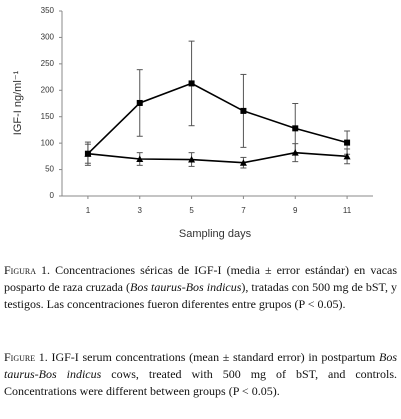 The height and width of the screenshot is (419, 401). Describe the element at coordinates (27, 270) in the screenshot. I see `caption-label: Figura 1.` at that location.